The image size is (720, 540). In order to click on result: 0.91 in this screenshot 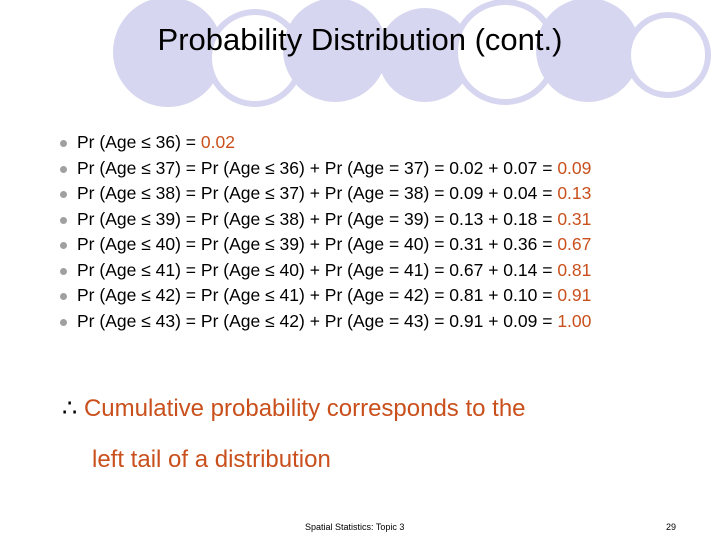, I will do `click(574, 295)`.